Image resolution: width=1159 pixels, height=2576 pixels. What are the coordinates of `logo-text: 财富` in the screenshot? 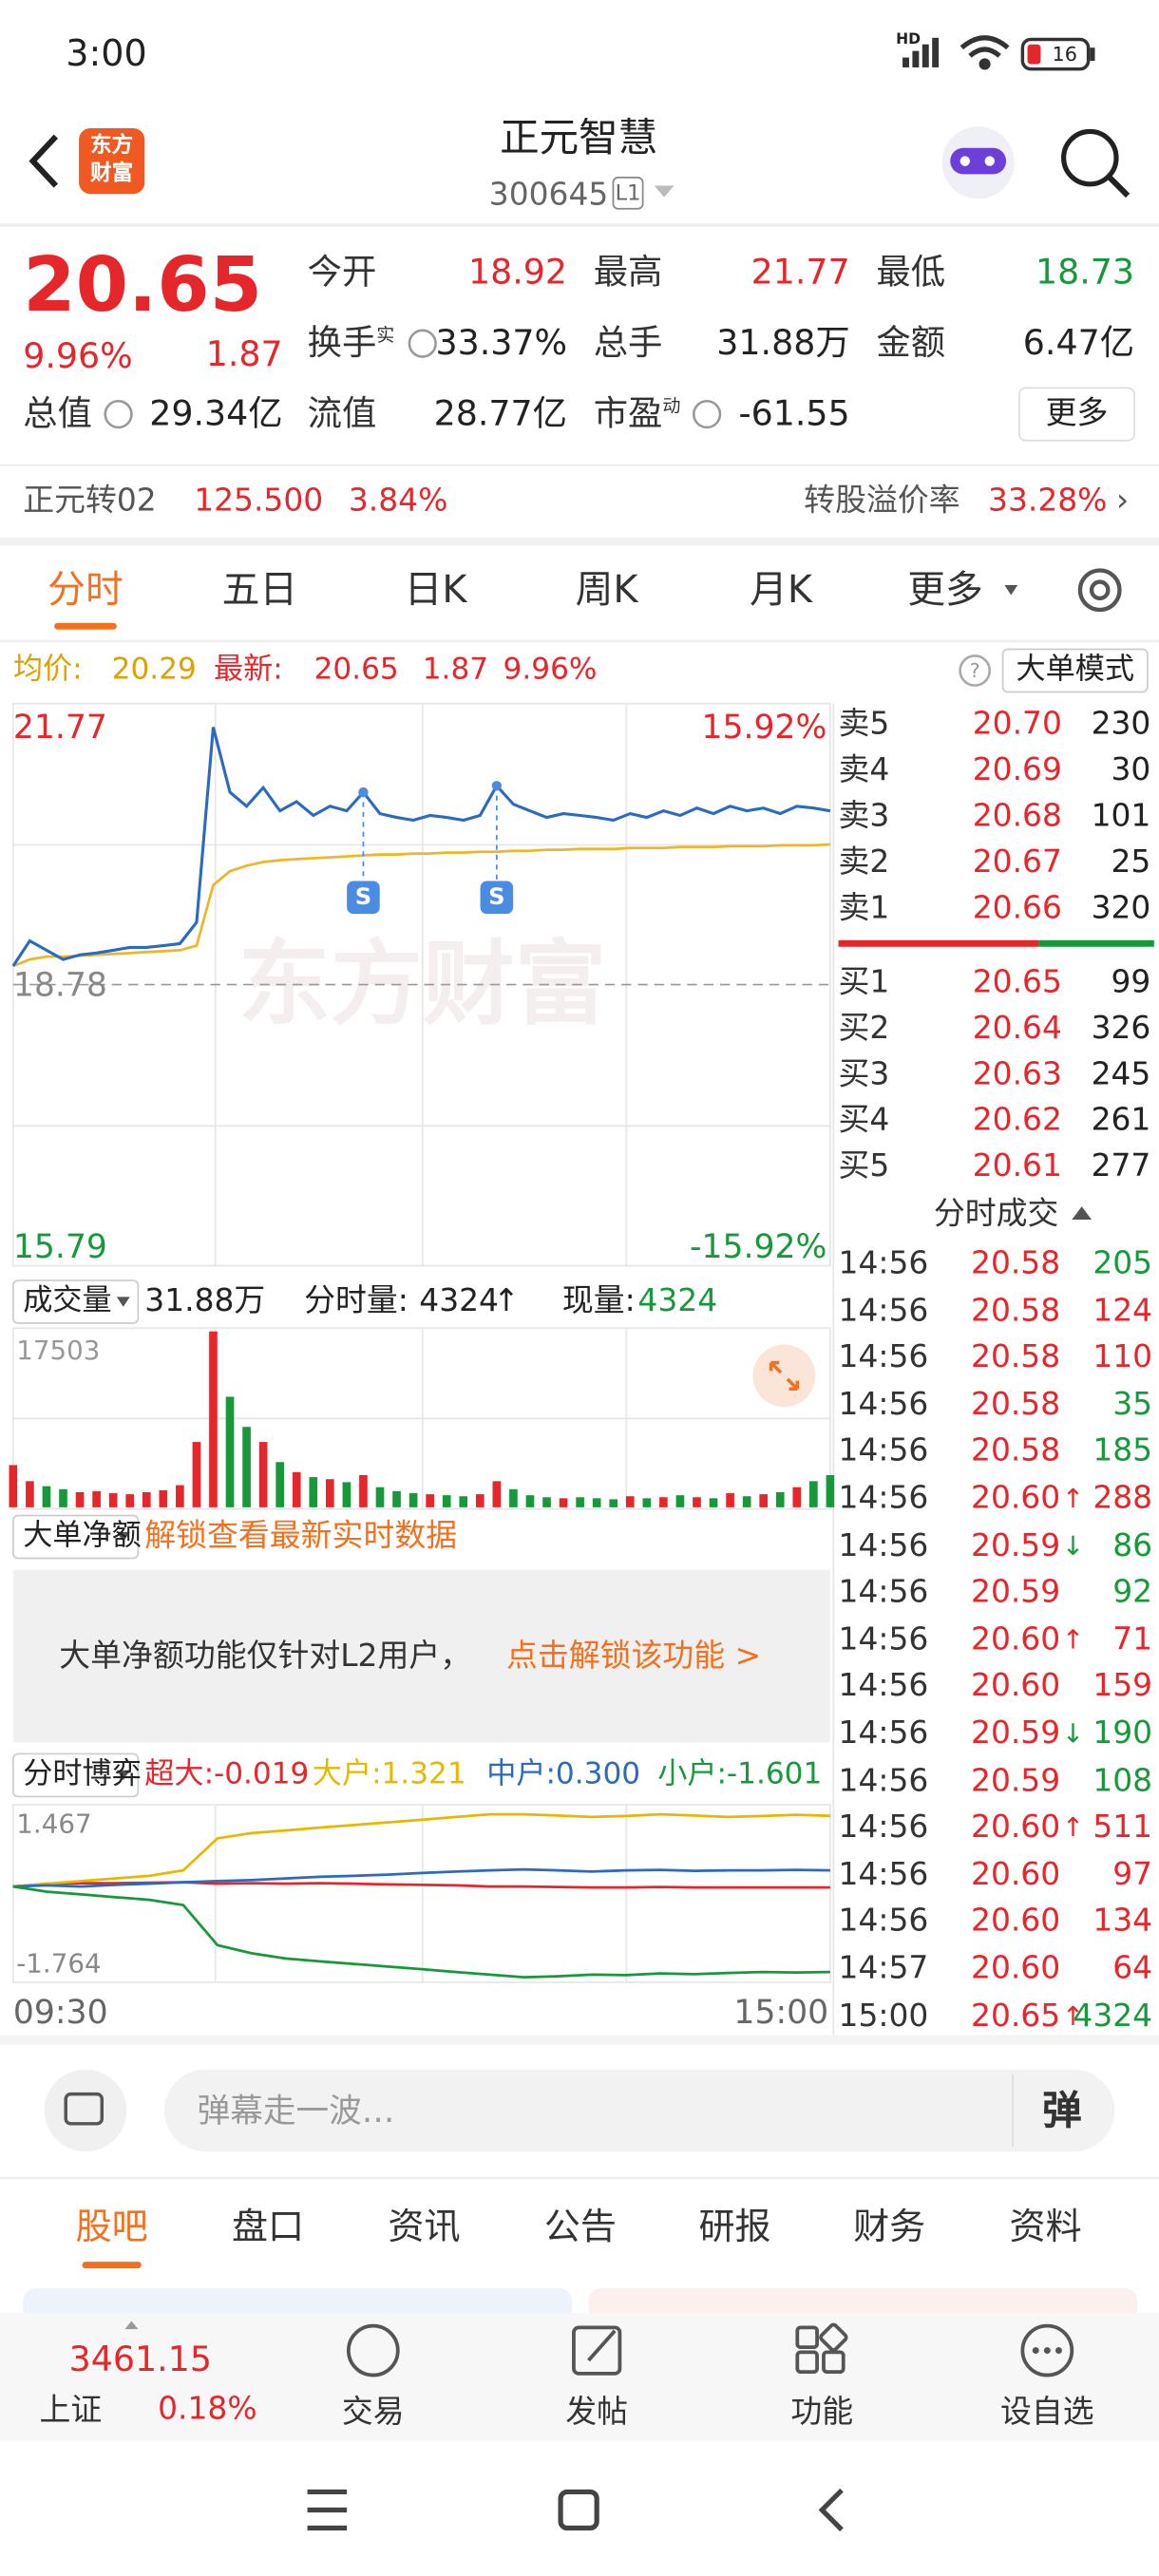 It's located at (112, 174).